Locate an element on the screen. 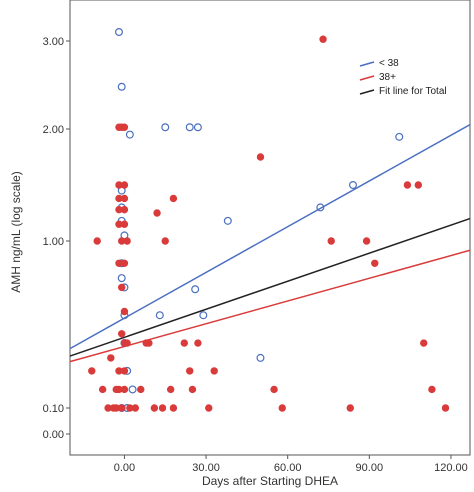 The height and width of the screenshot is (492, 474). y-axis: 0.00 0.10 1.00 2.00 3.00 is located at coordinates (56, 238).